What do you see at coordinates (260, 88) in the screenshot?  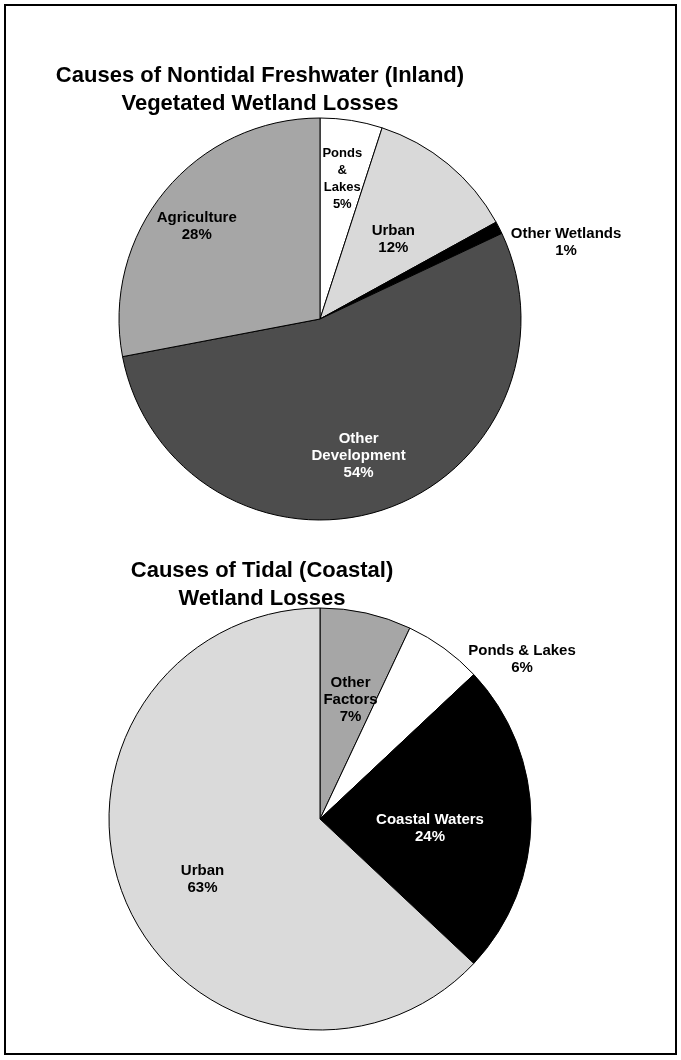 I see `chart-title: Causes of Nontidal Freshwater (Inland) Vegetated Wetland Losses` at bounding box center [260, 88].